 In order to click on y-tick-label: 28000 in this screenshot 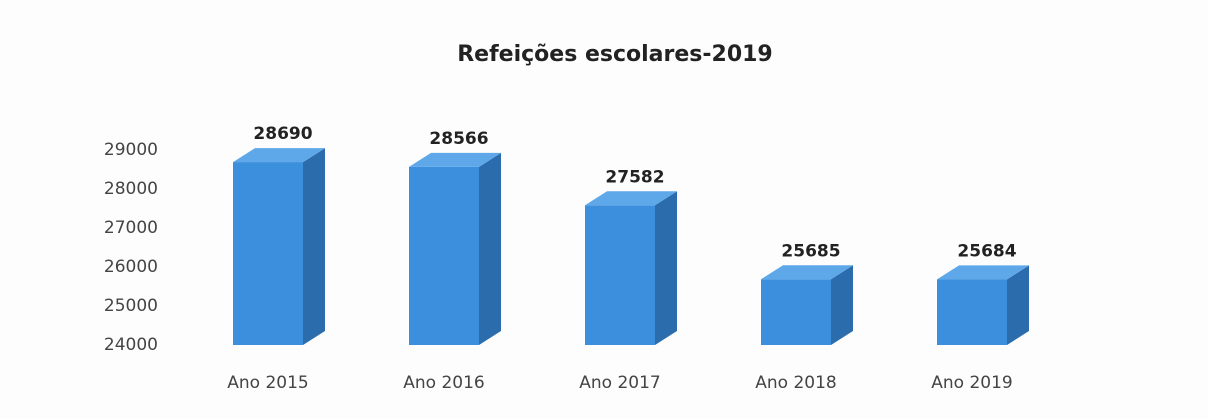, I will do `click(131, 189)`.